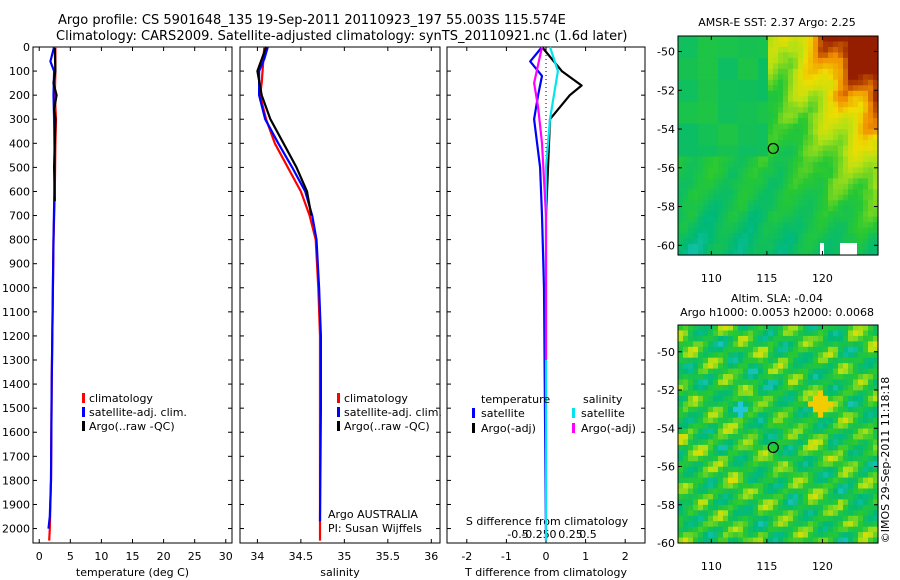 Image resolution: width=900 pixels, height=580 pixels. What do you see at coordinates (666, 168) in the screenshot?
I see `y-tick-label: -56` at bounding box center [666, 168].